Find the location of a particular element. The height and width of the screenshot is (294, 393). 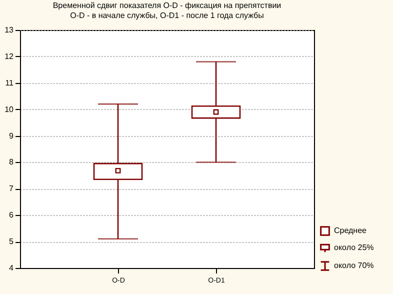

y-tick-label: 7 is located at coordinates (11, 189).